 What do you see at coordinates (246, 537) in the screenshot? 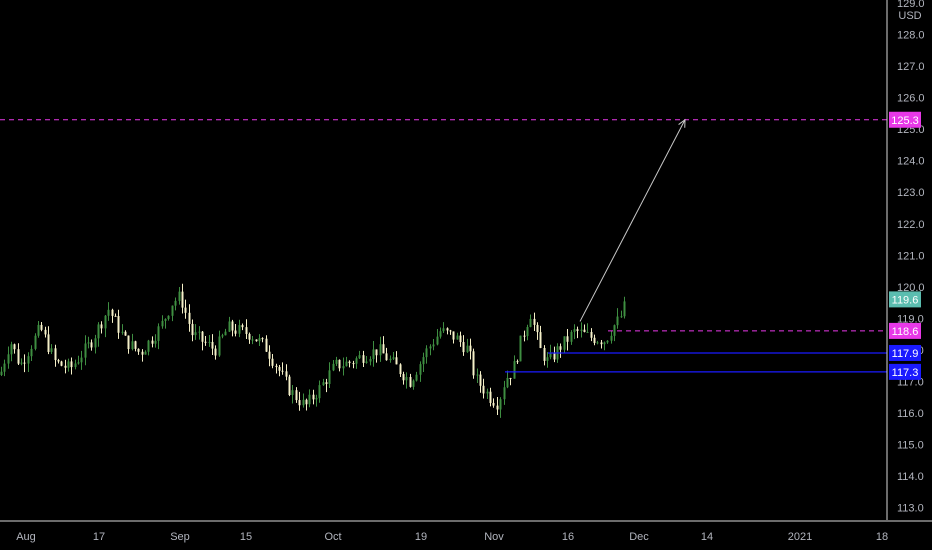
I see `time-tick-label: 15` at bounding box center [246, 537].